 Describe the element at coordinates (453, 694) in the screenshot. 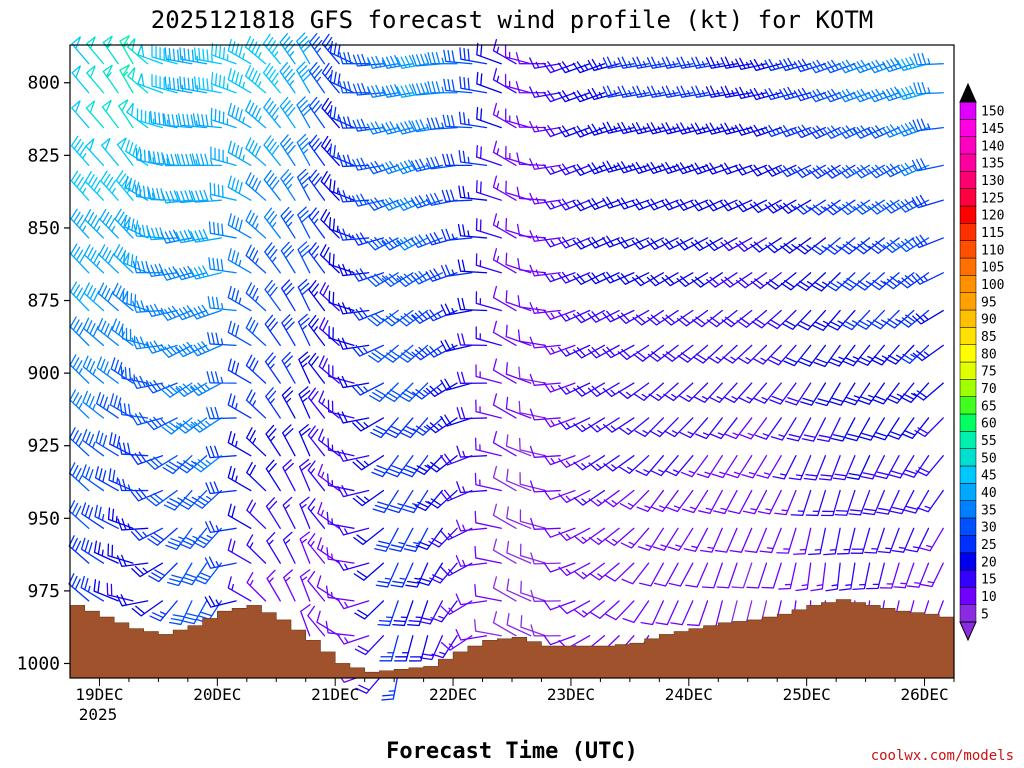

I see `x-tick-label: 22DEC` at that location.